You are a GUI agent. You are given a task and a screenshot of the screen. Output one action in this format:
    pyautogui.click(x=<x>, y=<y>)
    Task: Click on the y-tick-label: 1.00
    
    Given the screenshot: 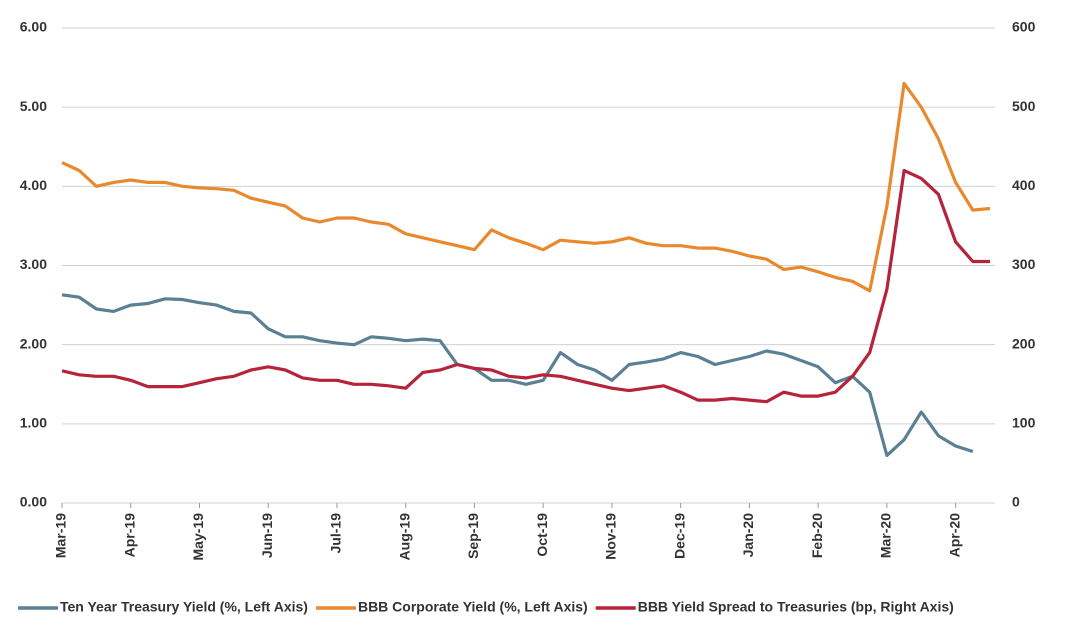 What is the action you would take?
    pyautogui.click(x=33, y=423)
    